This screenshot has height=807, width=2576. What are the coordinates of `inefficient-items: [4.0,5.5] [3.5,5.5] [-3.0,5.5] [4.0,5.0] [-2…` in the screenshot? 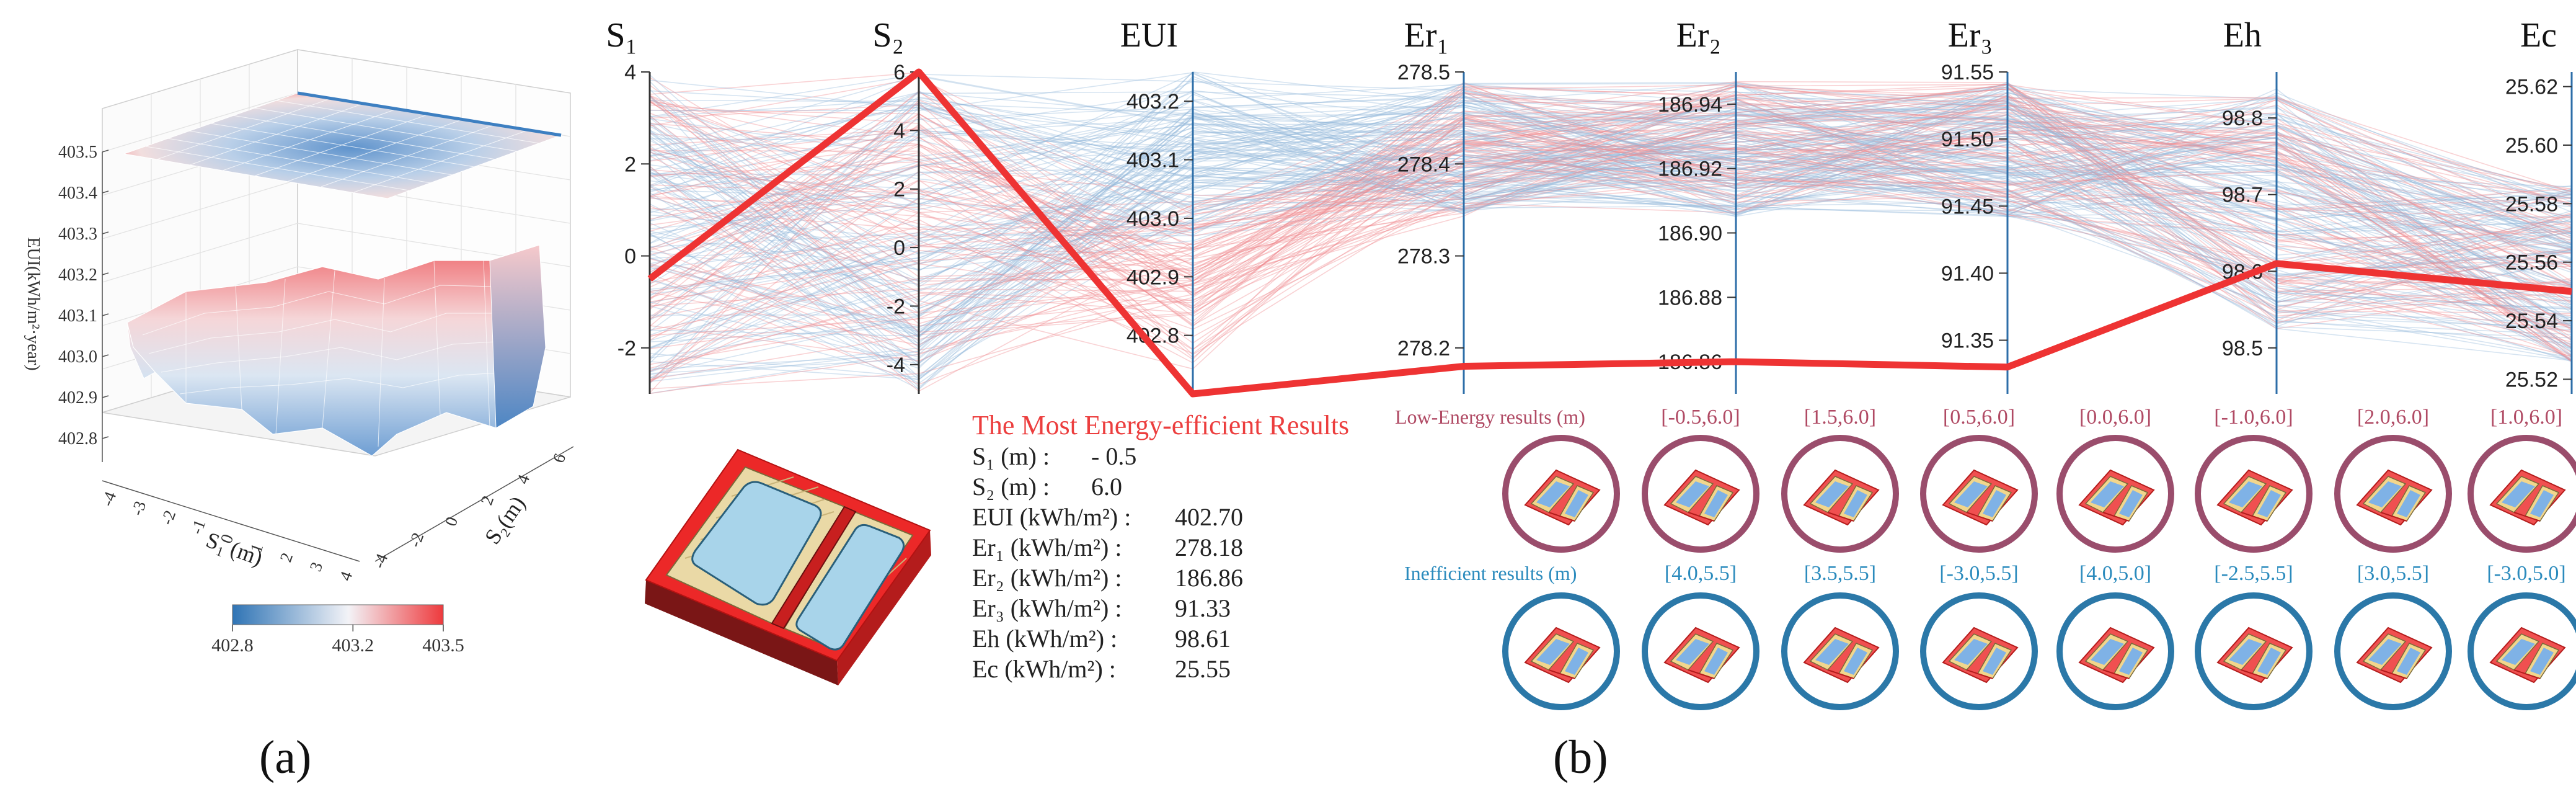 It's located at (2039, 636).